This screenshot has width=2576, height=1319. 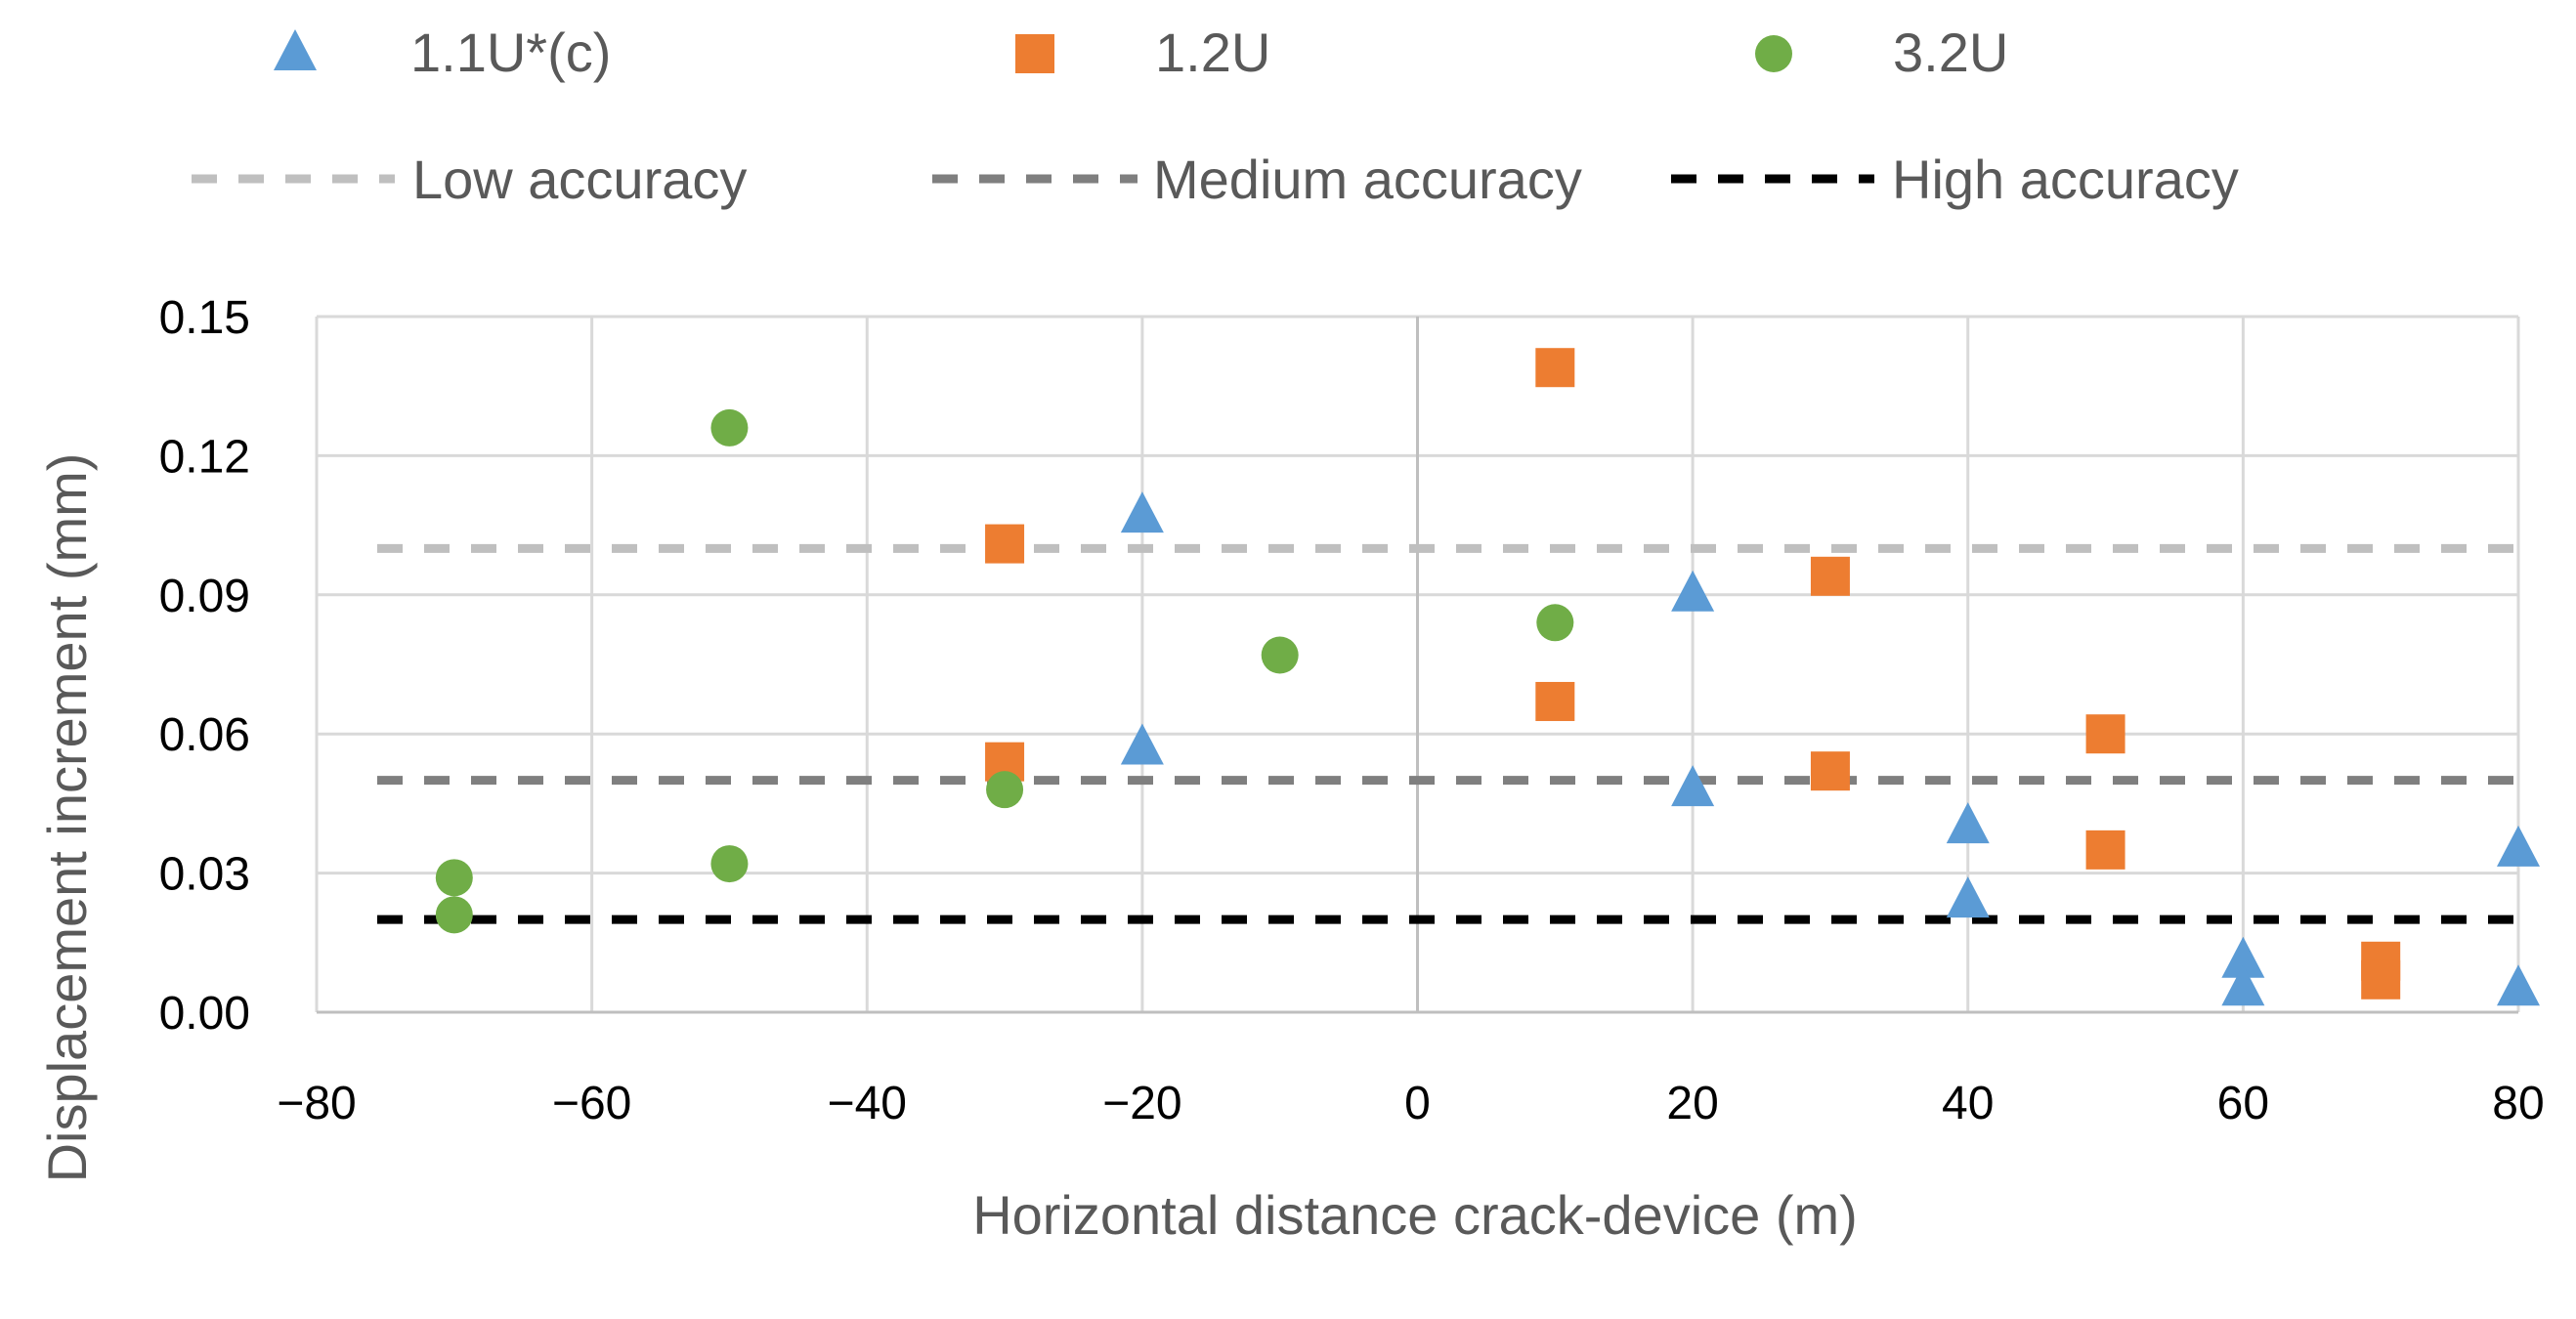 I want to click on x-tick-label: −20, so click(x=1141, y=1103).